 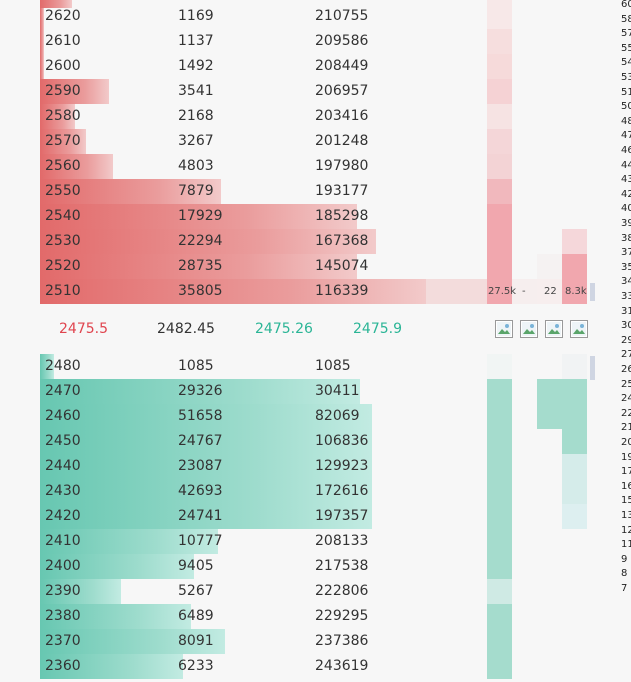 I want to click on ask-price: 2520, so click(x=63, y=266).